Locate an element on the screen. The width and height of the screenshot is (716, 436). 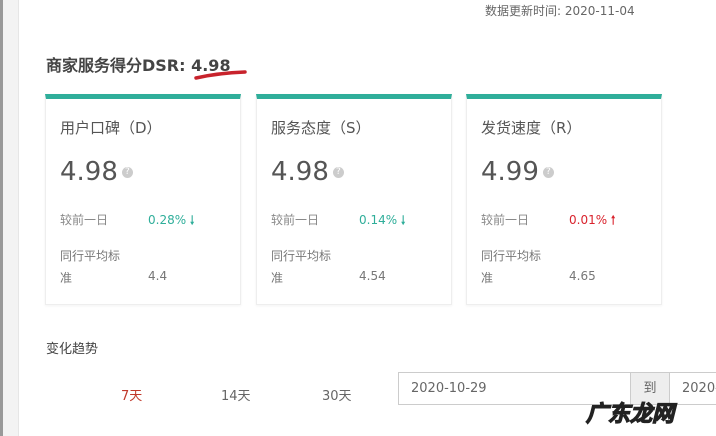
avg-value: 4.54 is located at coordinates (372, 276).